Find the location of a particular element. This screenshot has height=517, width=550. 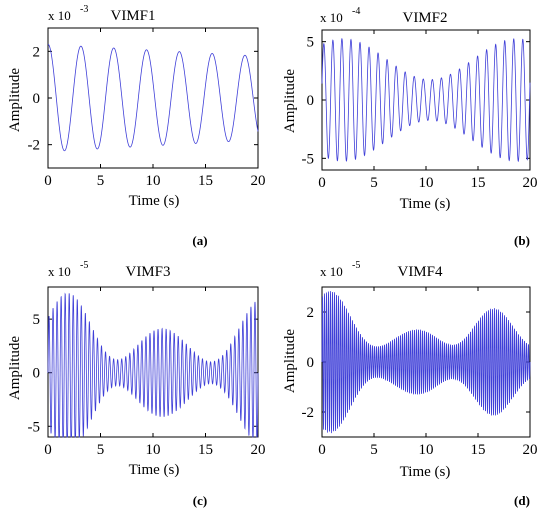

panel-a-label: (a) is located at coordinates (199, 240).